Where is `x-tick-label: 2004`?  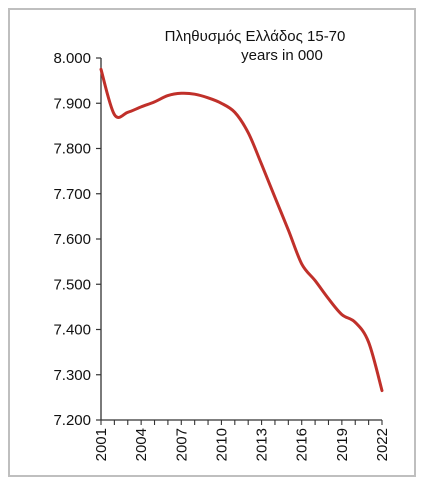 x-tick-label: 2004 is located at coordinates (141, 444).